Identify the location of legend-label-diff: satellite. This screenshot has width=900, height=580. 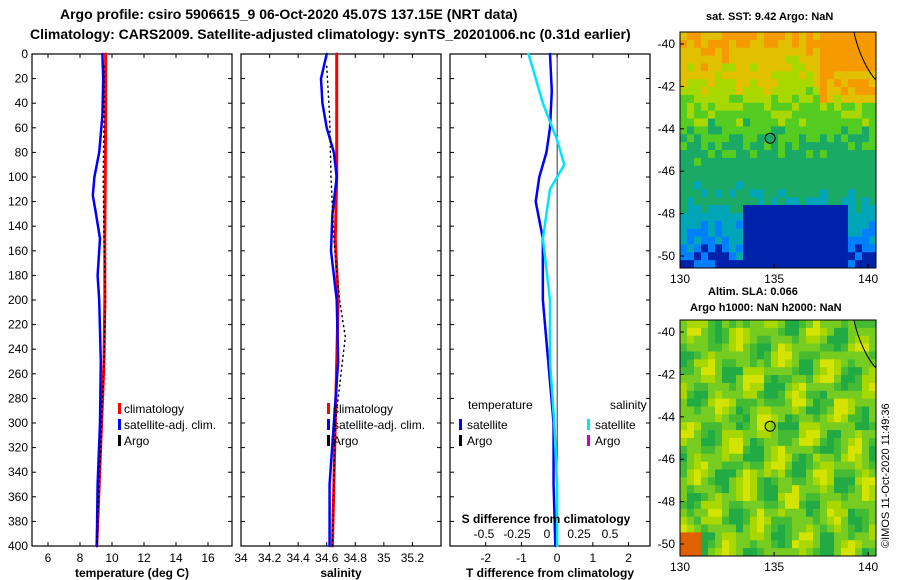
(487, 425).